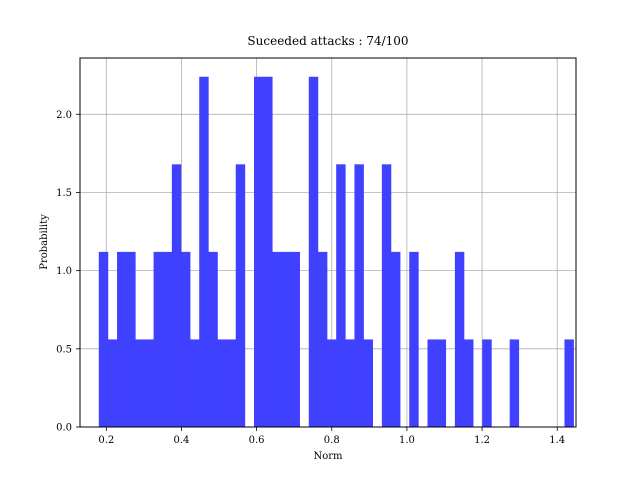 This screenshot has width=640, height=484. What do you see at coordinates (407, 440) in the screenshot?
I see `x-tick-label: 1.0` at bounding box center [407, 440].